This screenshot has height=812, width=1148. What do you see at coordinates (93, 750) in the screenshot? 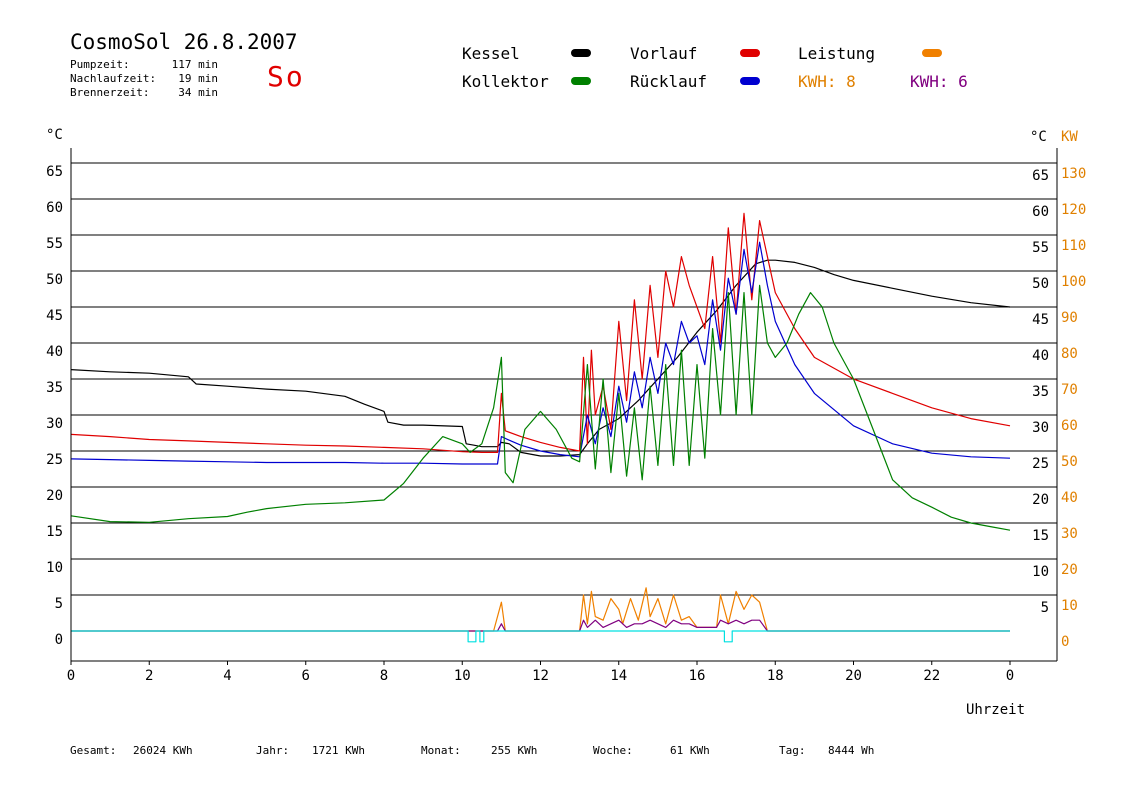
I see `footer-gesamt-label: Gesamt:` at bounding box center [93, 750].